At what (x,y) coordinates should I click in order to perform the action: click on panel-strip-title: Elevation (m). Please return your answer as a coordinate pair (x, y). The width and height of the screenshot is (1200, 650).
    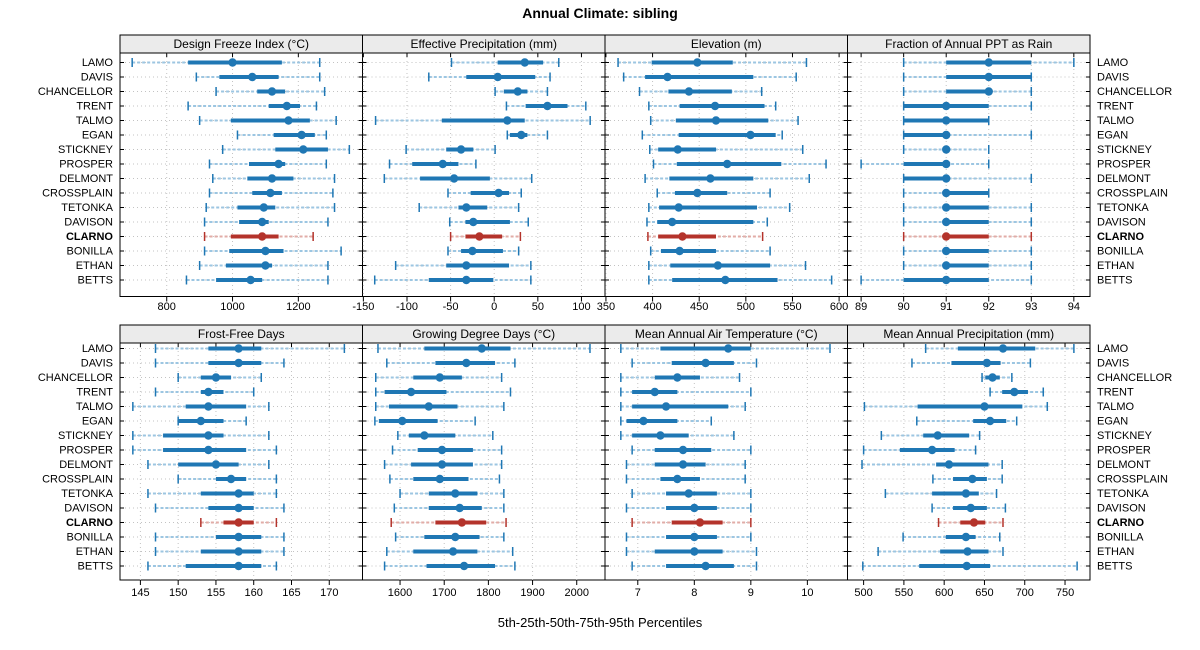
    Looking at the image, I should click on (726, 44).